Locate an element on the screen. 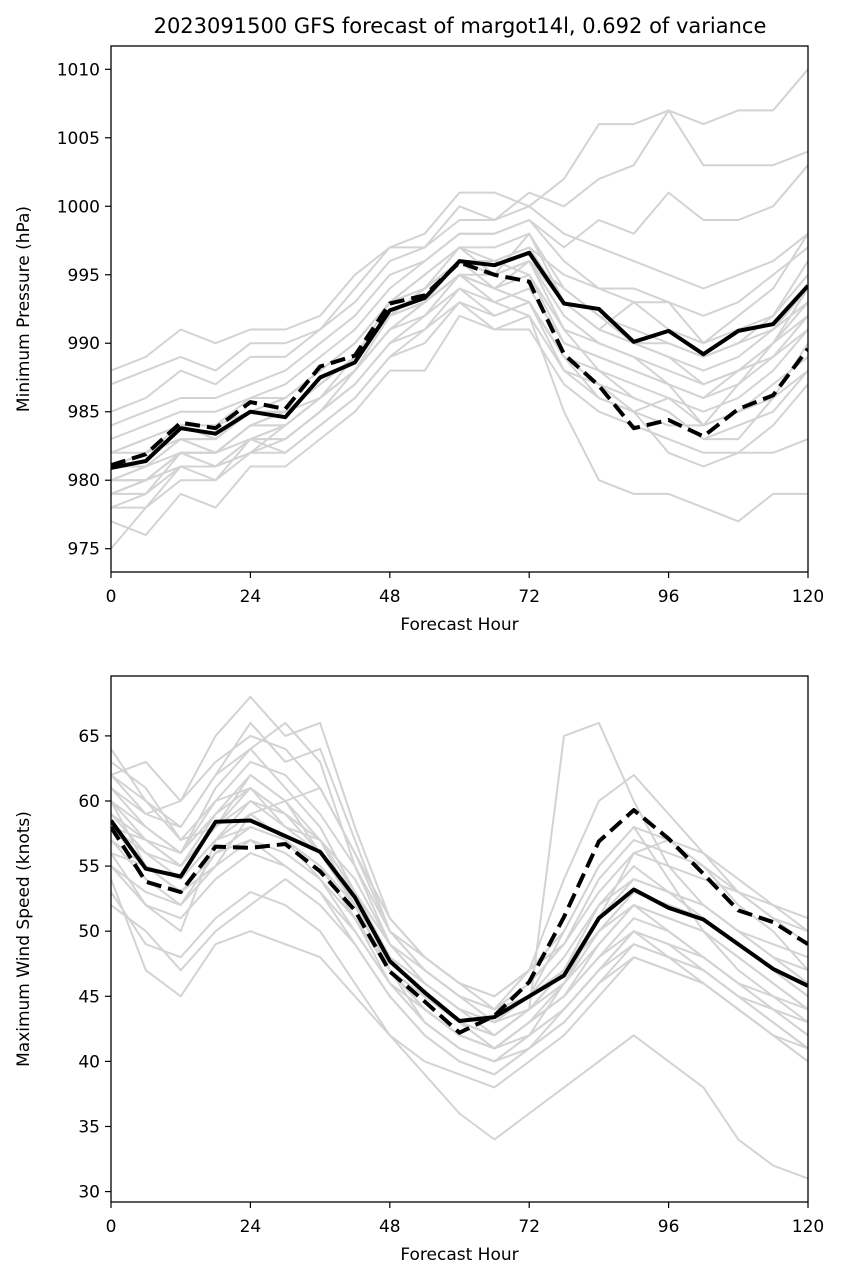 The height and width of the screenshot is (1279, 843). wind-x-tick-label: 120 is located at coordinates (808, 1227).